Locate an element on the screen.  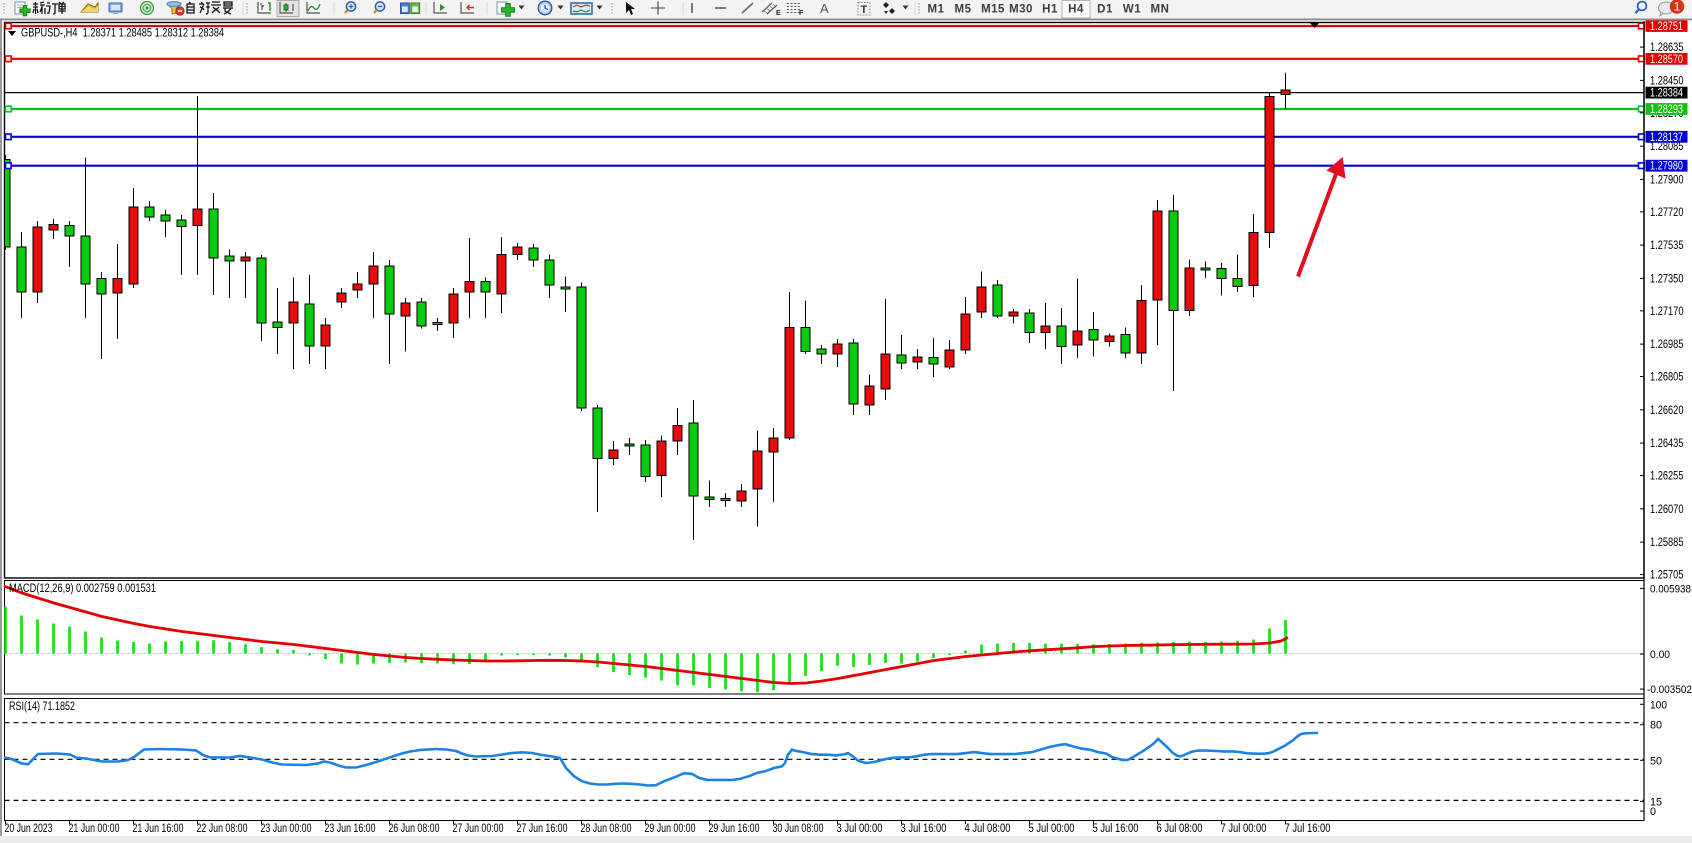
svg-text: M5 is located at coordinates (963, 10).